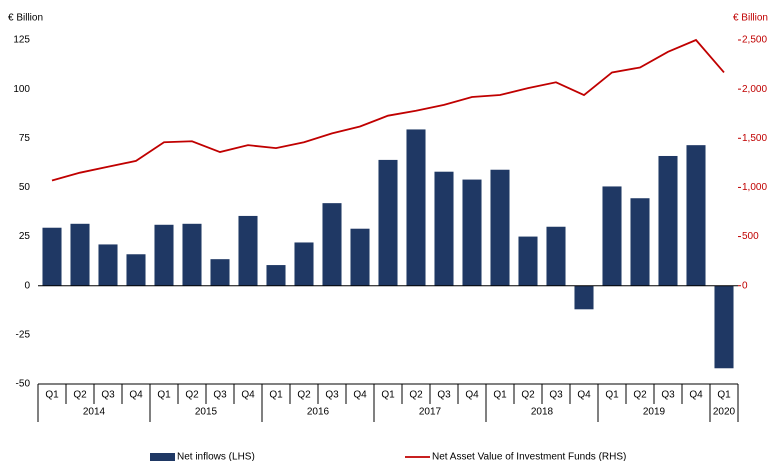 The width and height of the screenshot is (776, 461). I want to click on year-label: 2015, so click(206, 412).